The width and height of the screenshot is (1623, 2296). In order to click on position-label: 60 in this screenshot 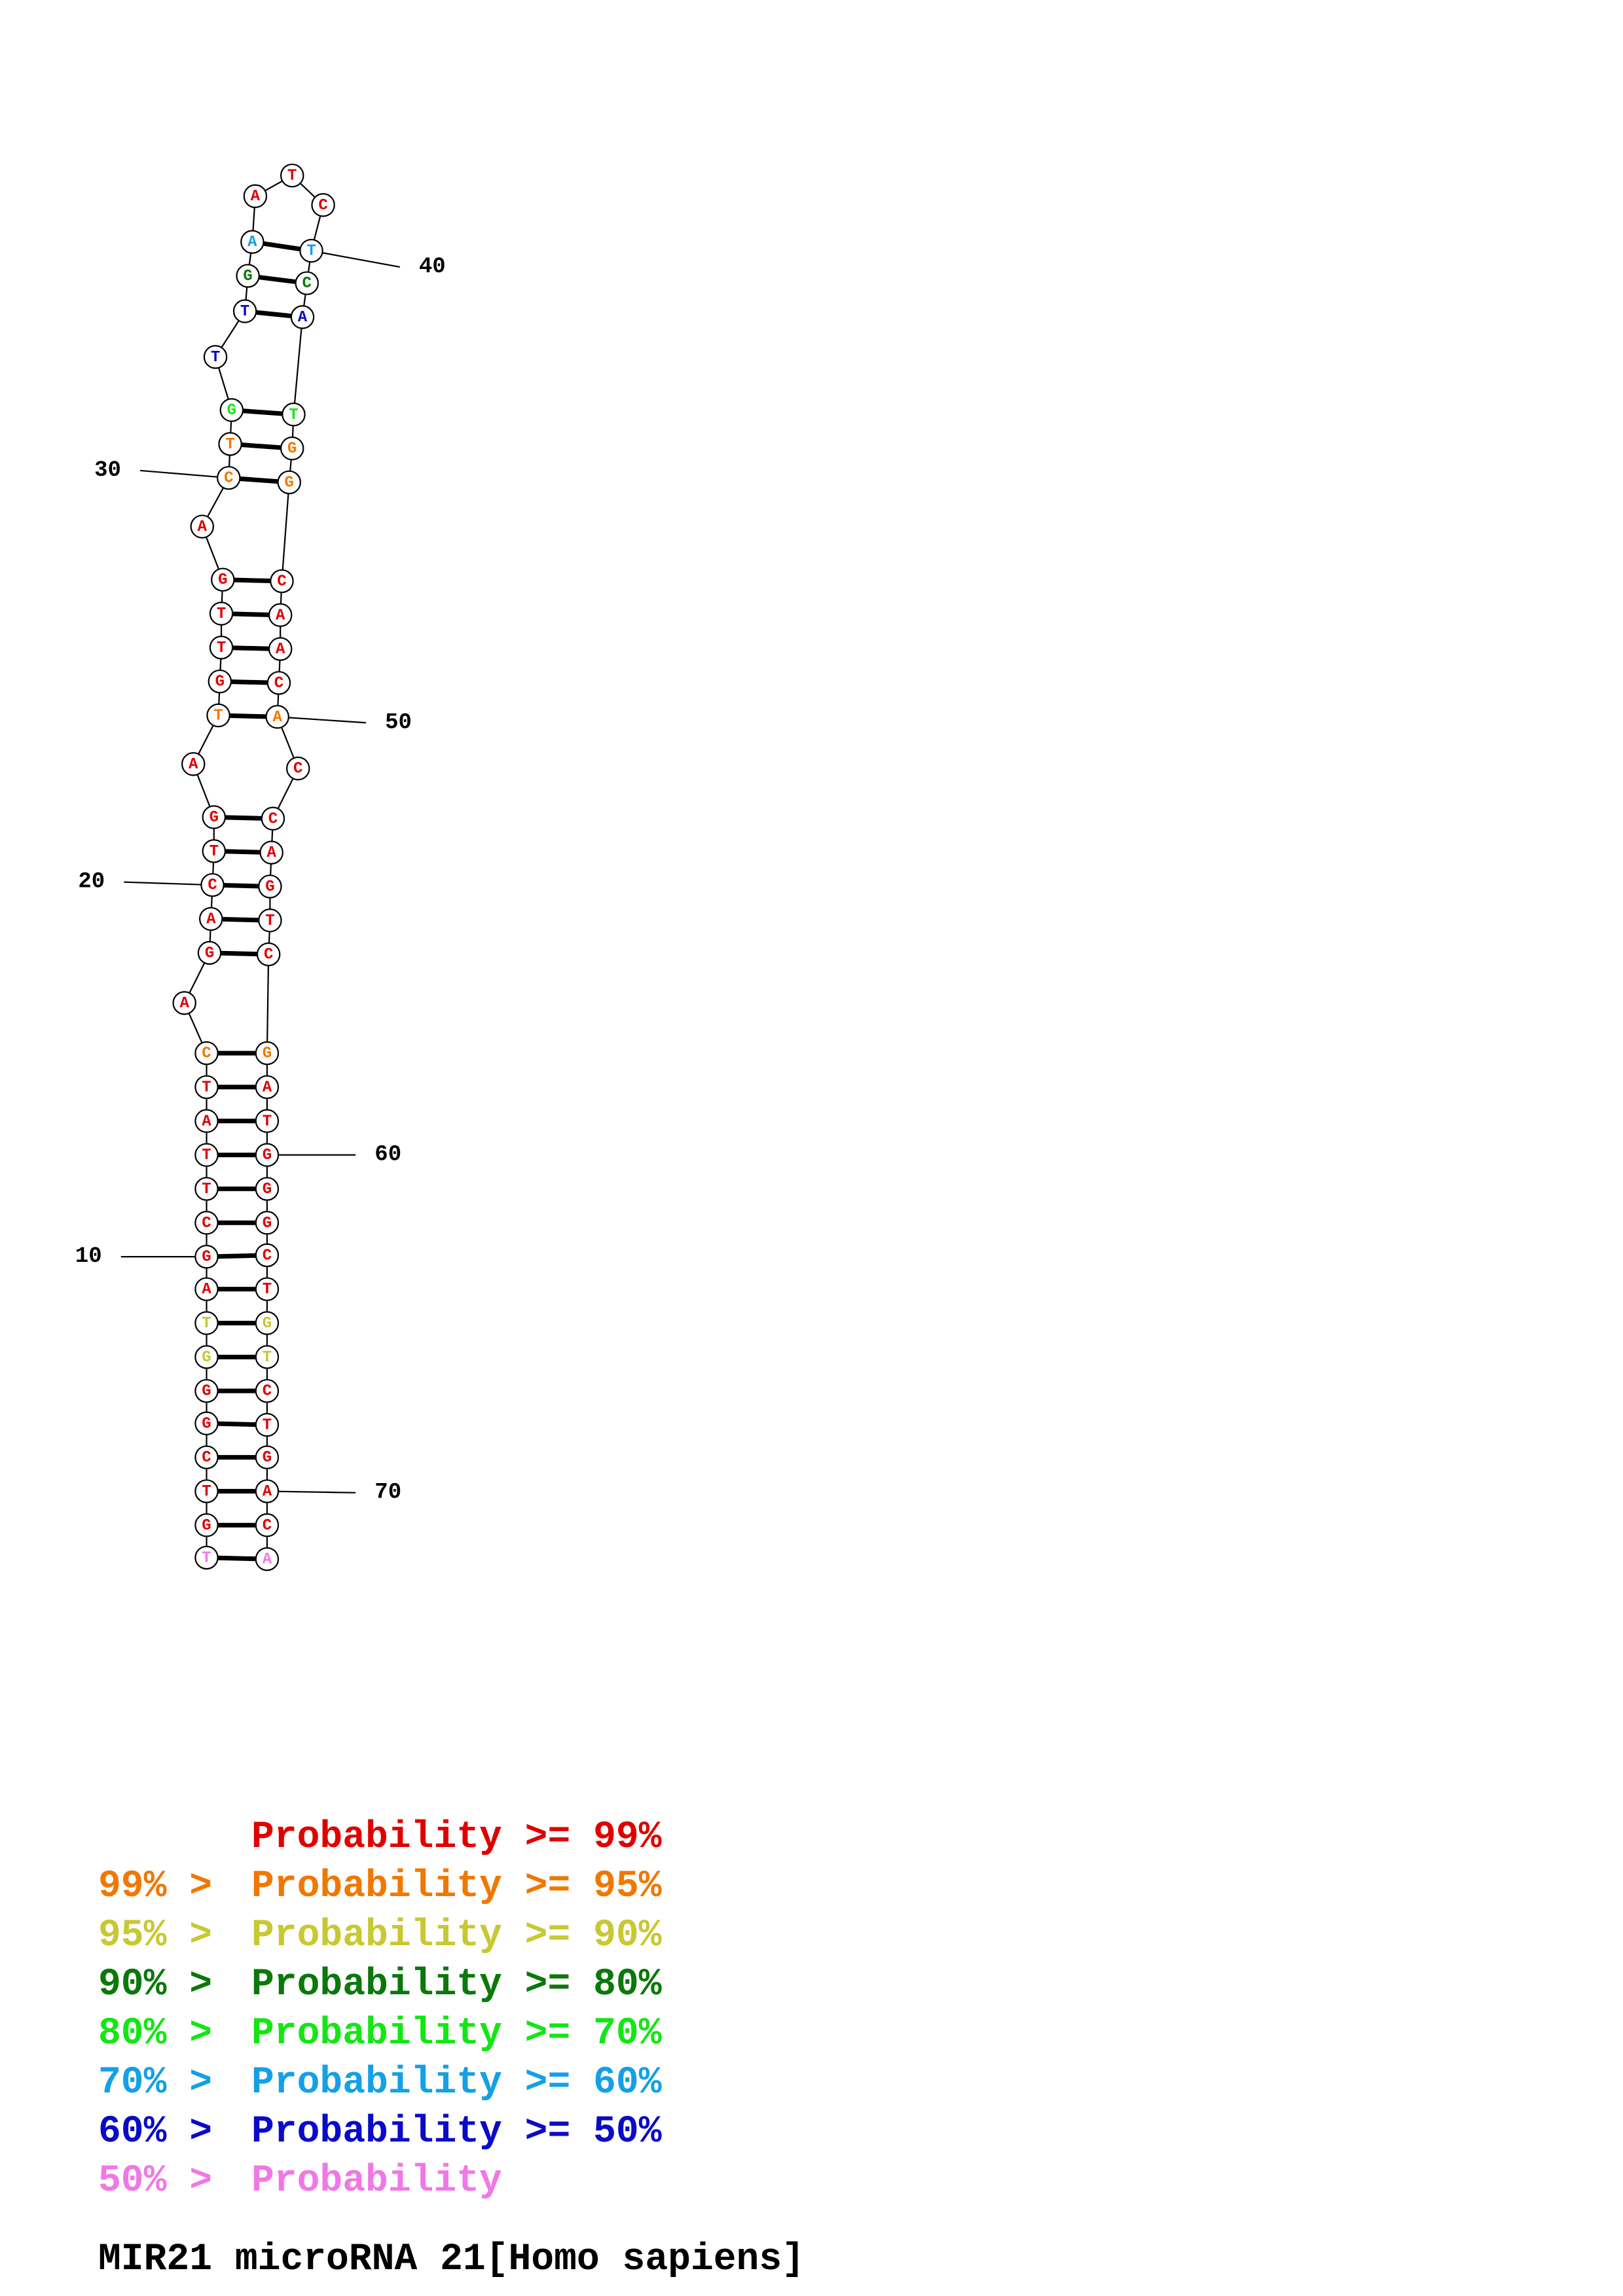, I will do `click(387, 1155)`.